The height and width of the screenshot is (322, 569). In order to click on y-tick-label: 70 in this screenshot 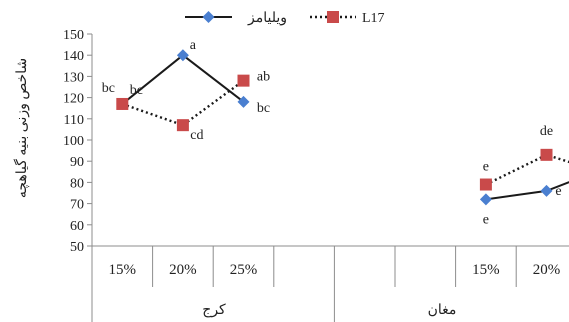, I will do `click(77, 205)`.